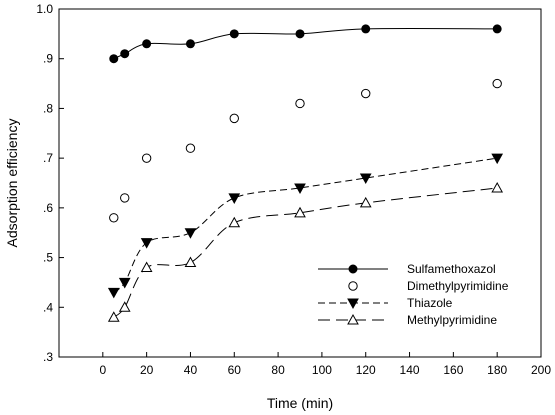 Image resolution: width=555 pixels, height=415 pixels. What do you see at coordinates (278, 370) in the screenshot?
I see `x-tick-label: 80` at bounding box center [278, 370].